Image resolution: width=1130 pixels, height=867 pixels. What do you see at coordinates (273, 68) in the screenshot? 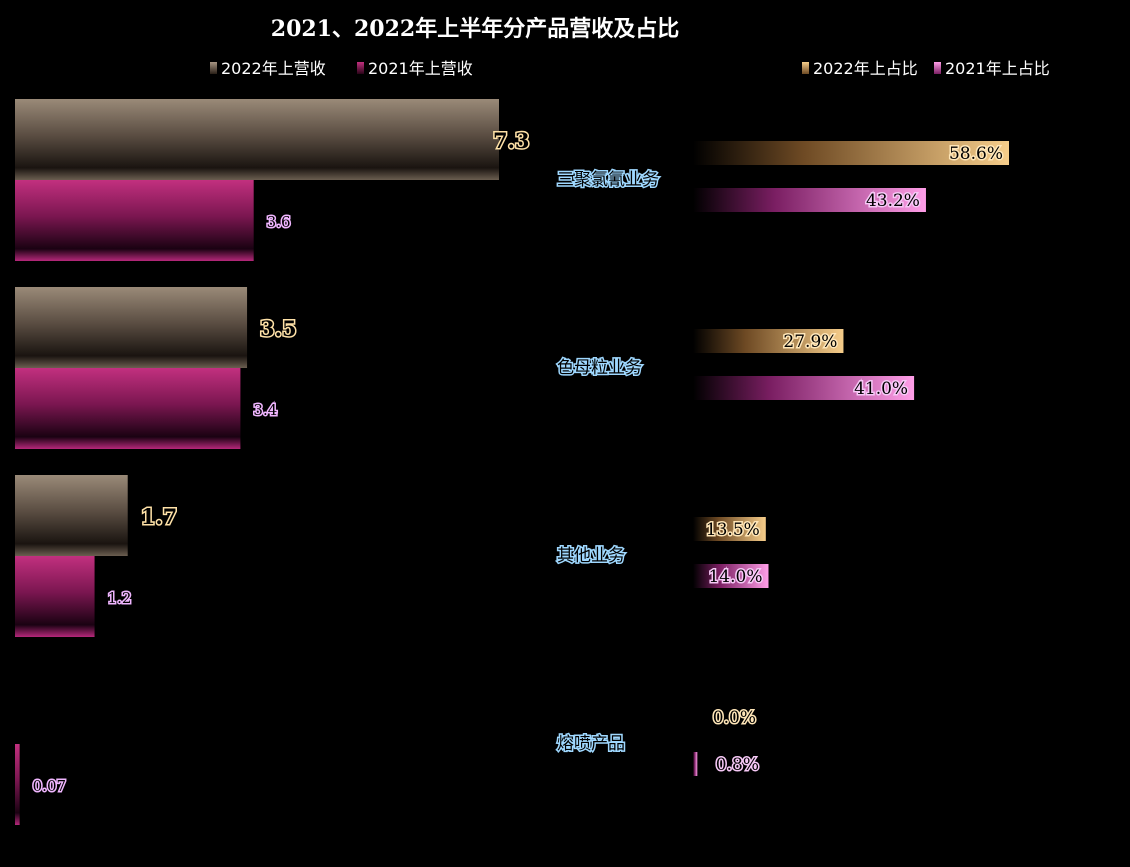
I see `legend-label-2022-revenue: 2022年上营收` at bounding box center [273, 68].